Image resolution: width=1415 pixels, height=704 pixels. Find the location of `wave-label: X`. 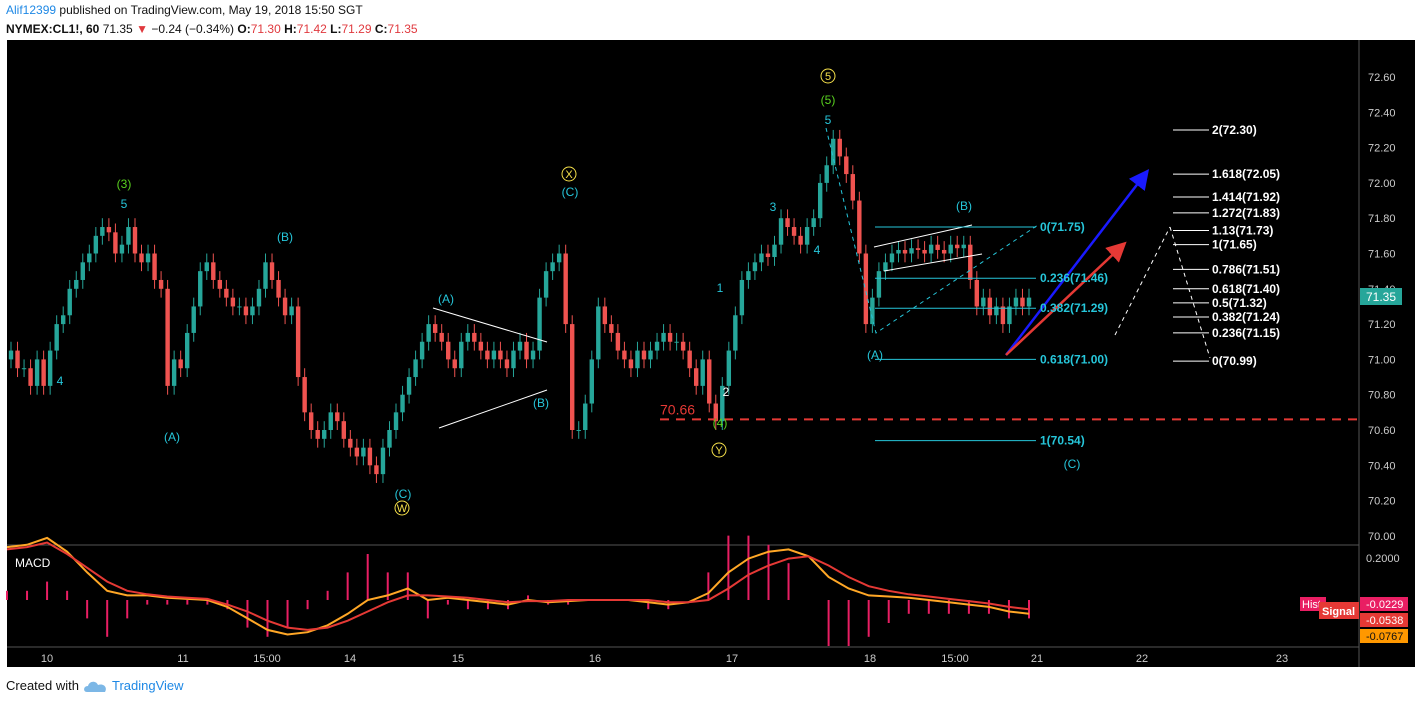

wave-label: X is located at coordinates (569, 175).